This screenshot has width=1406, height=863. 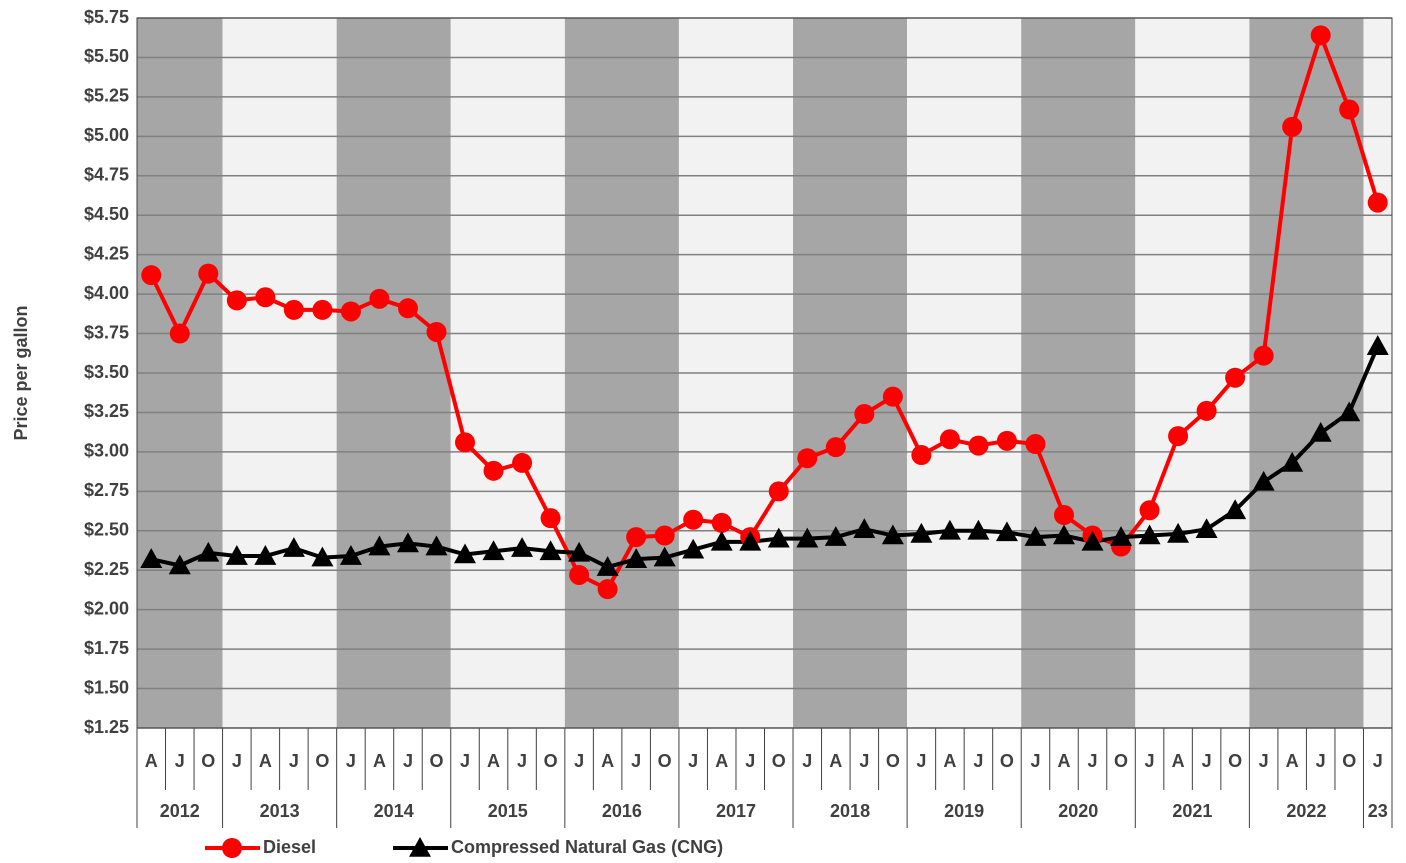 I want to click on x-group-label: 2018, so click(x=850, y=811).